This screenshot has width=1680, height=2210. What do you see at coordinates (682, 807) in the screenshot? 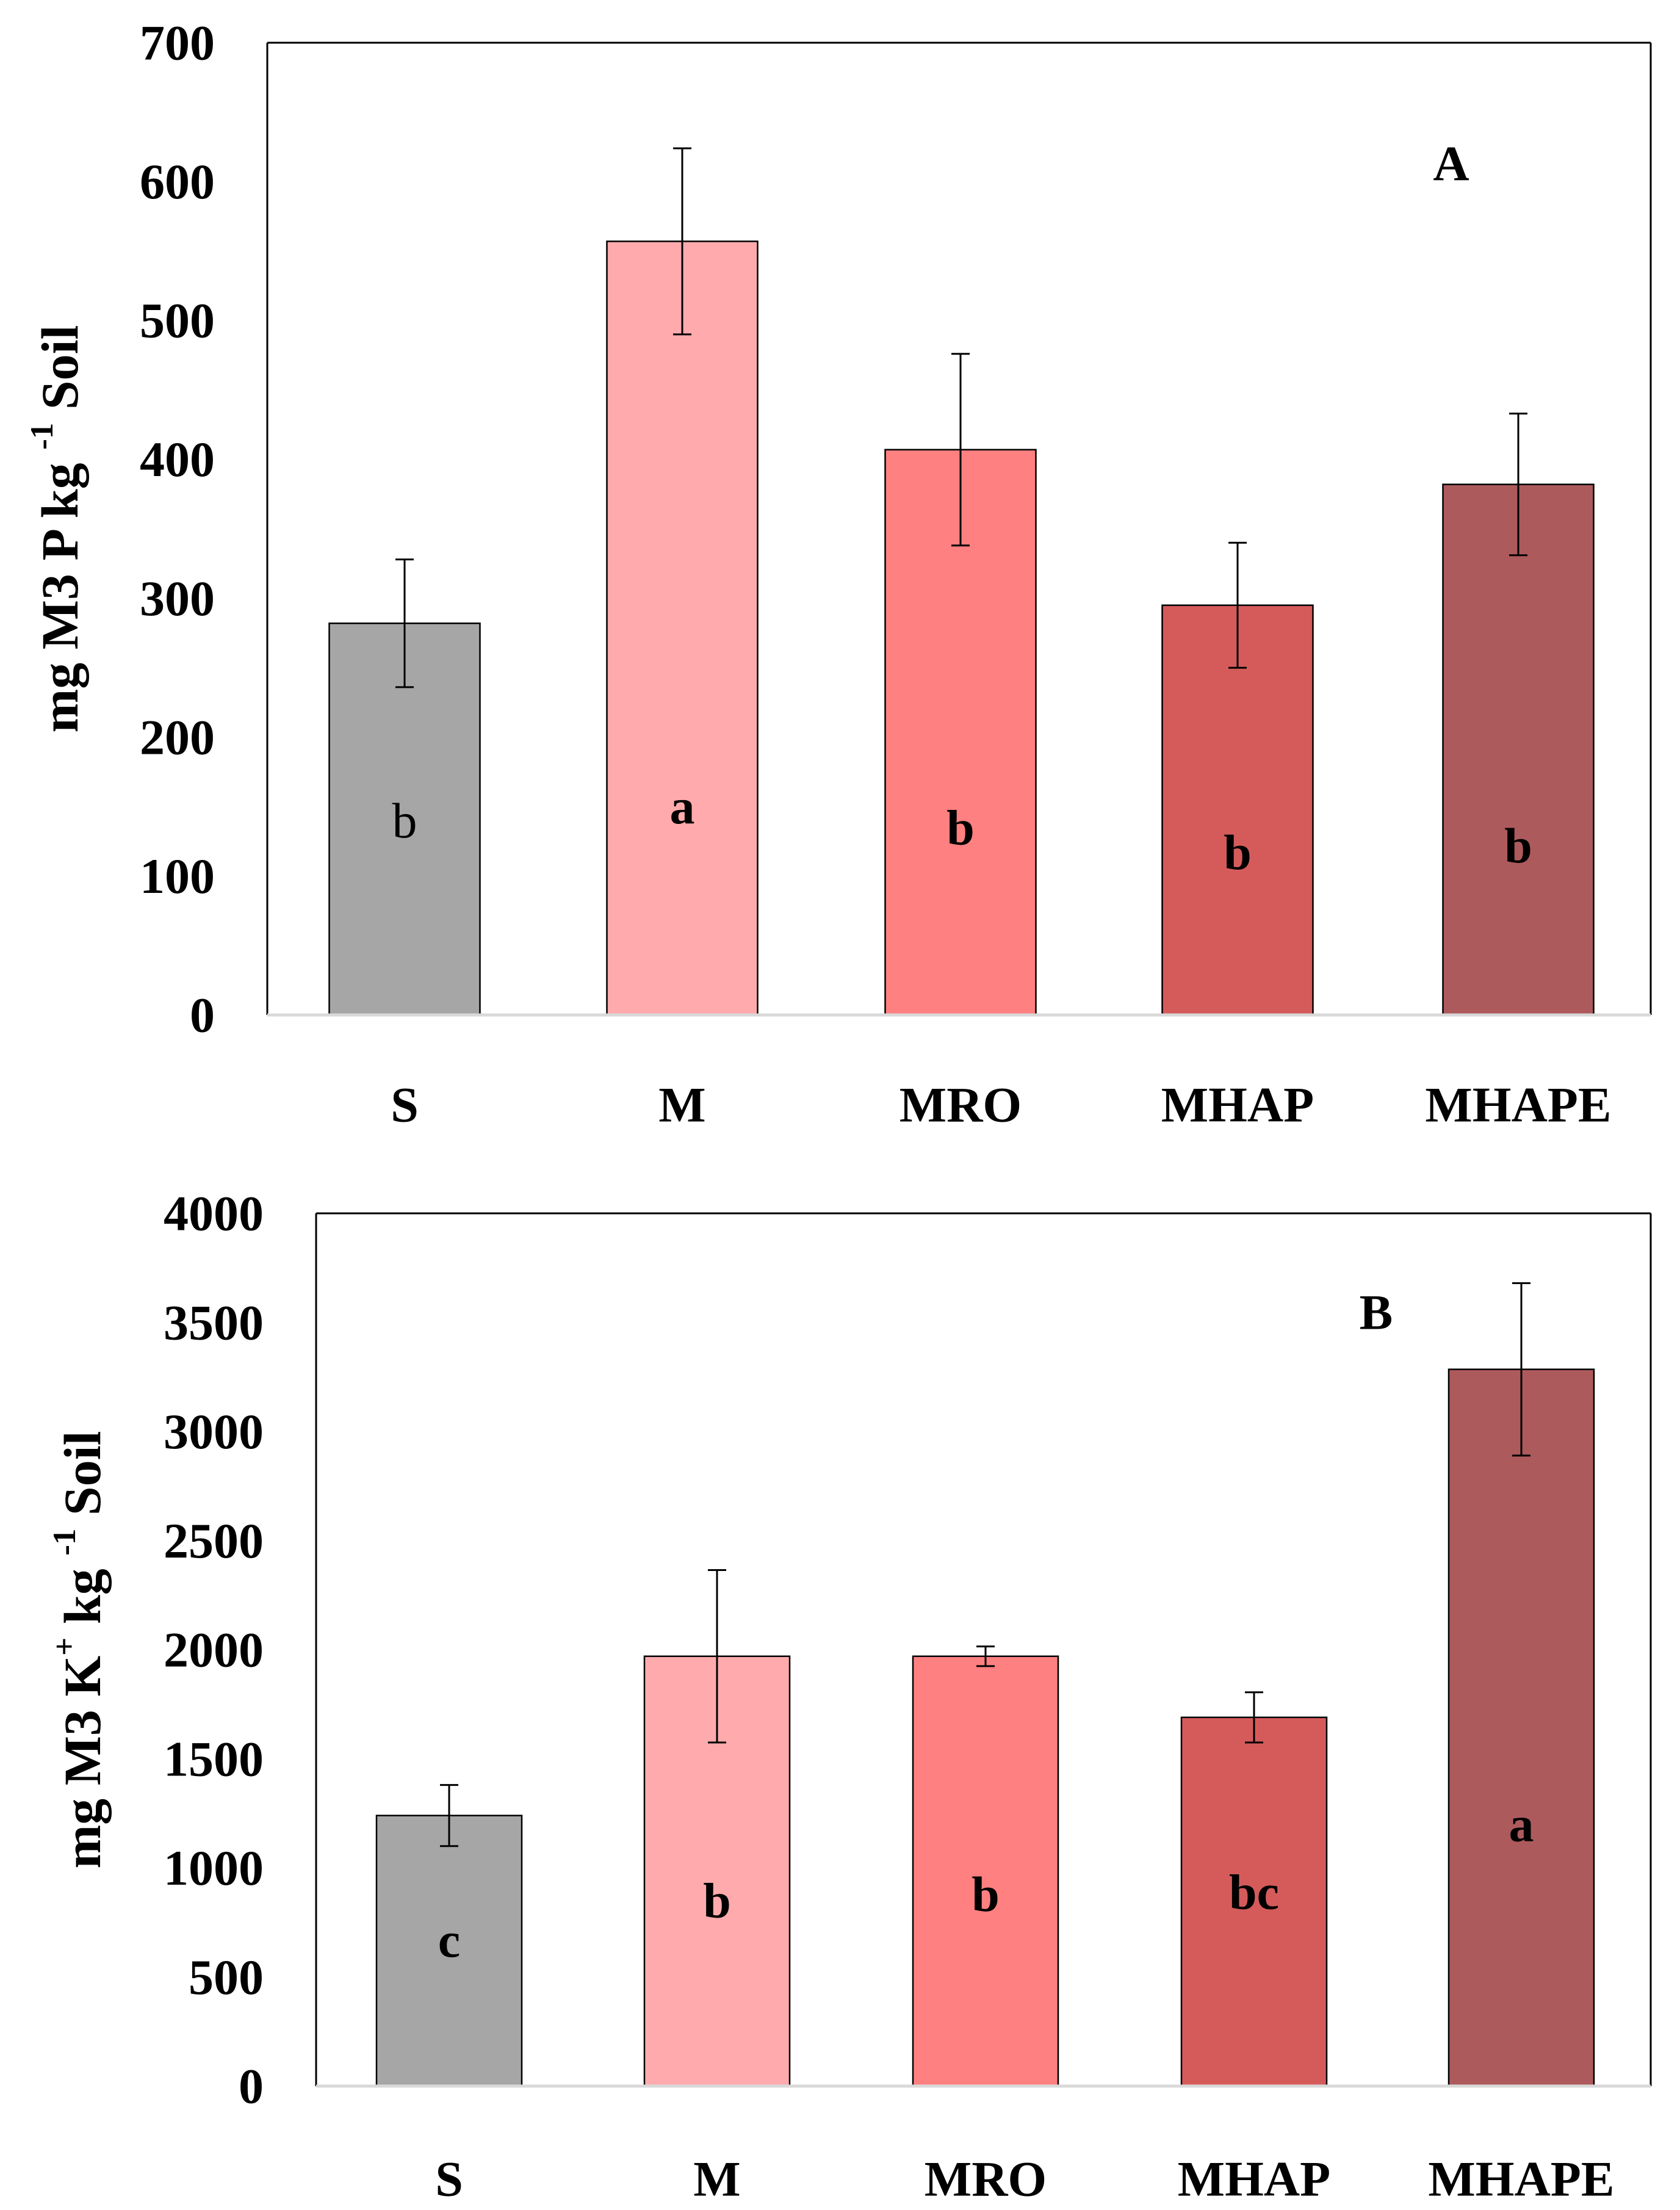
I see `panel-a-m-letter: a` at bounding box center [682, 807].